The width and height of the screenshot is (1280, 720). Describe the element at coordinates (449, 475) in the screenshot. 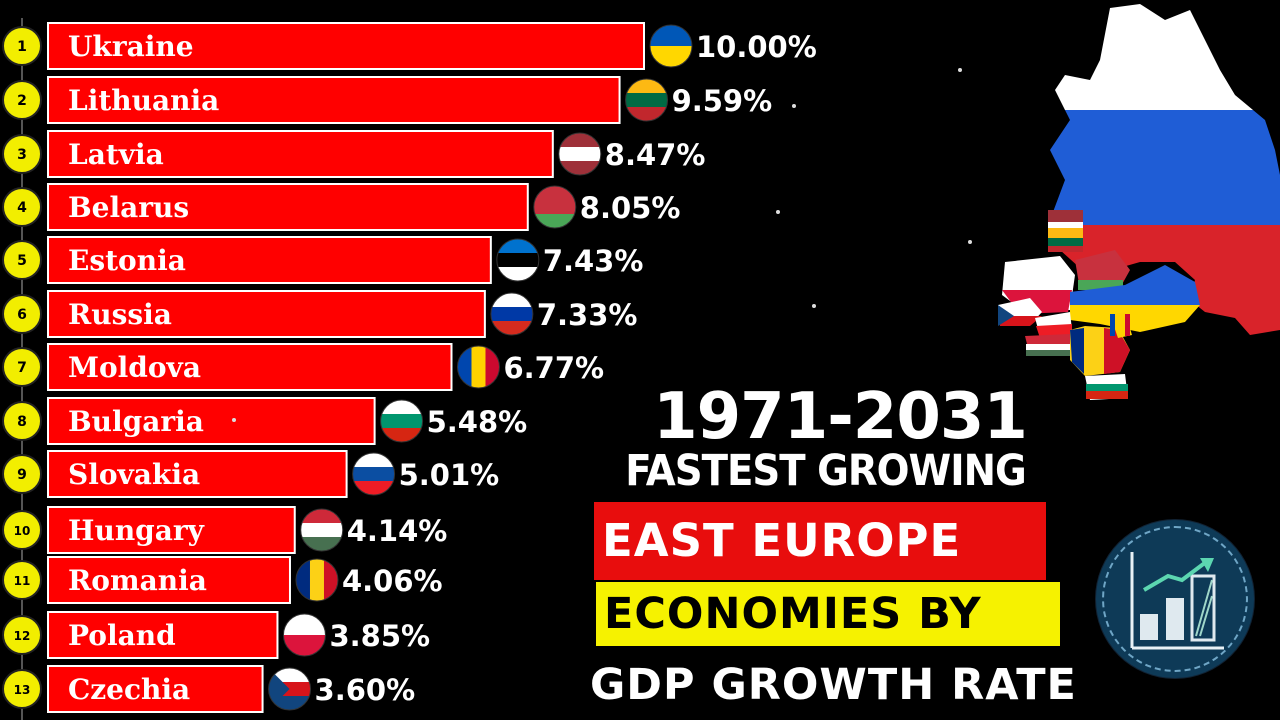

I see `value-label: 5.01%` at that location.